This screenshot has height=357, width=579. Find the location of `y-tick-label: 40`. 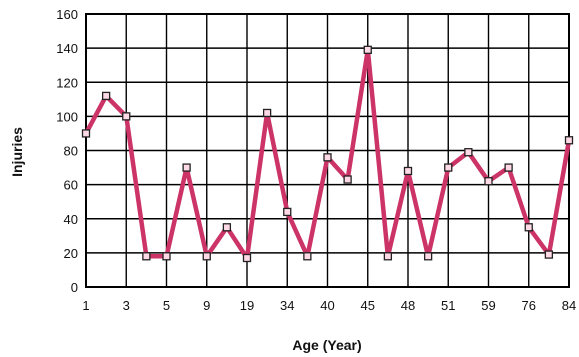

y-tick-label: 40 is located at coordinates (71, 219).